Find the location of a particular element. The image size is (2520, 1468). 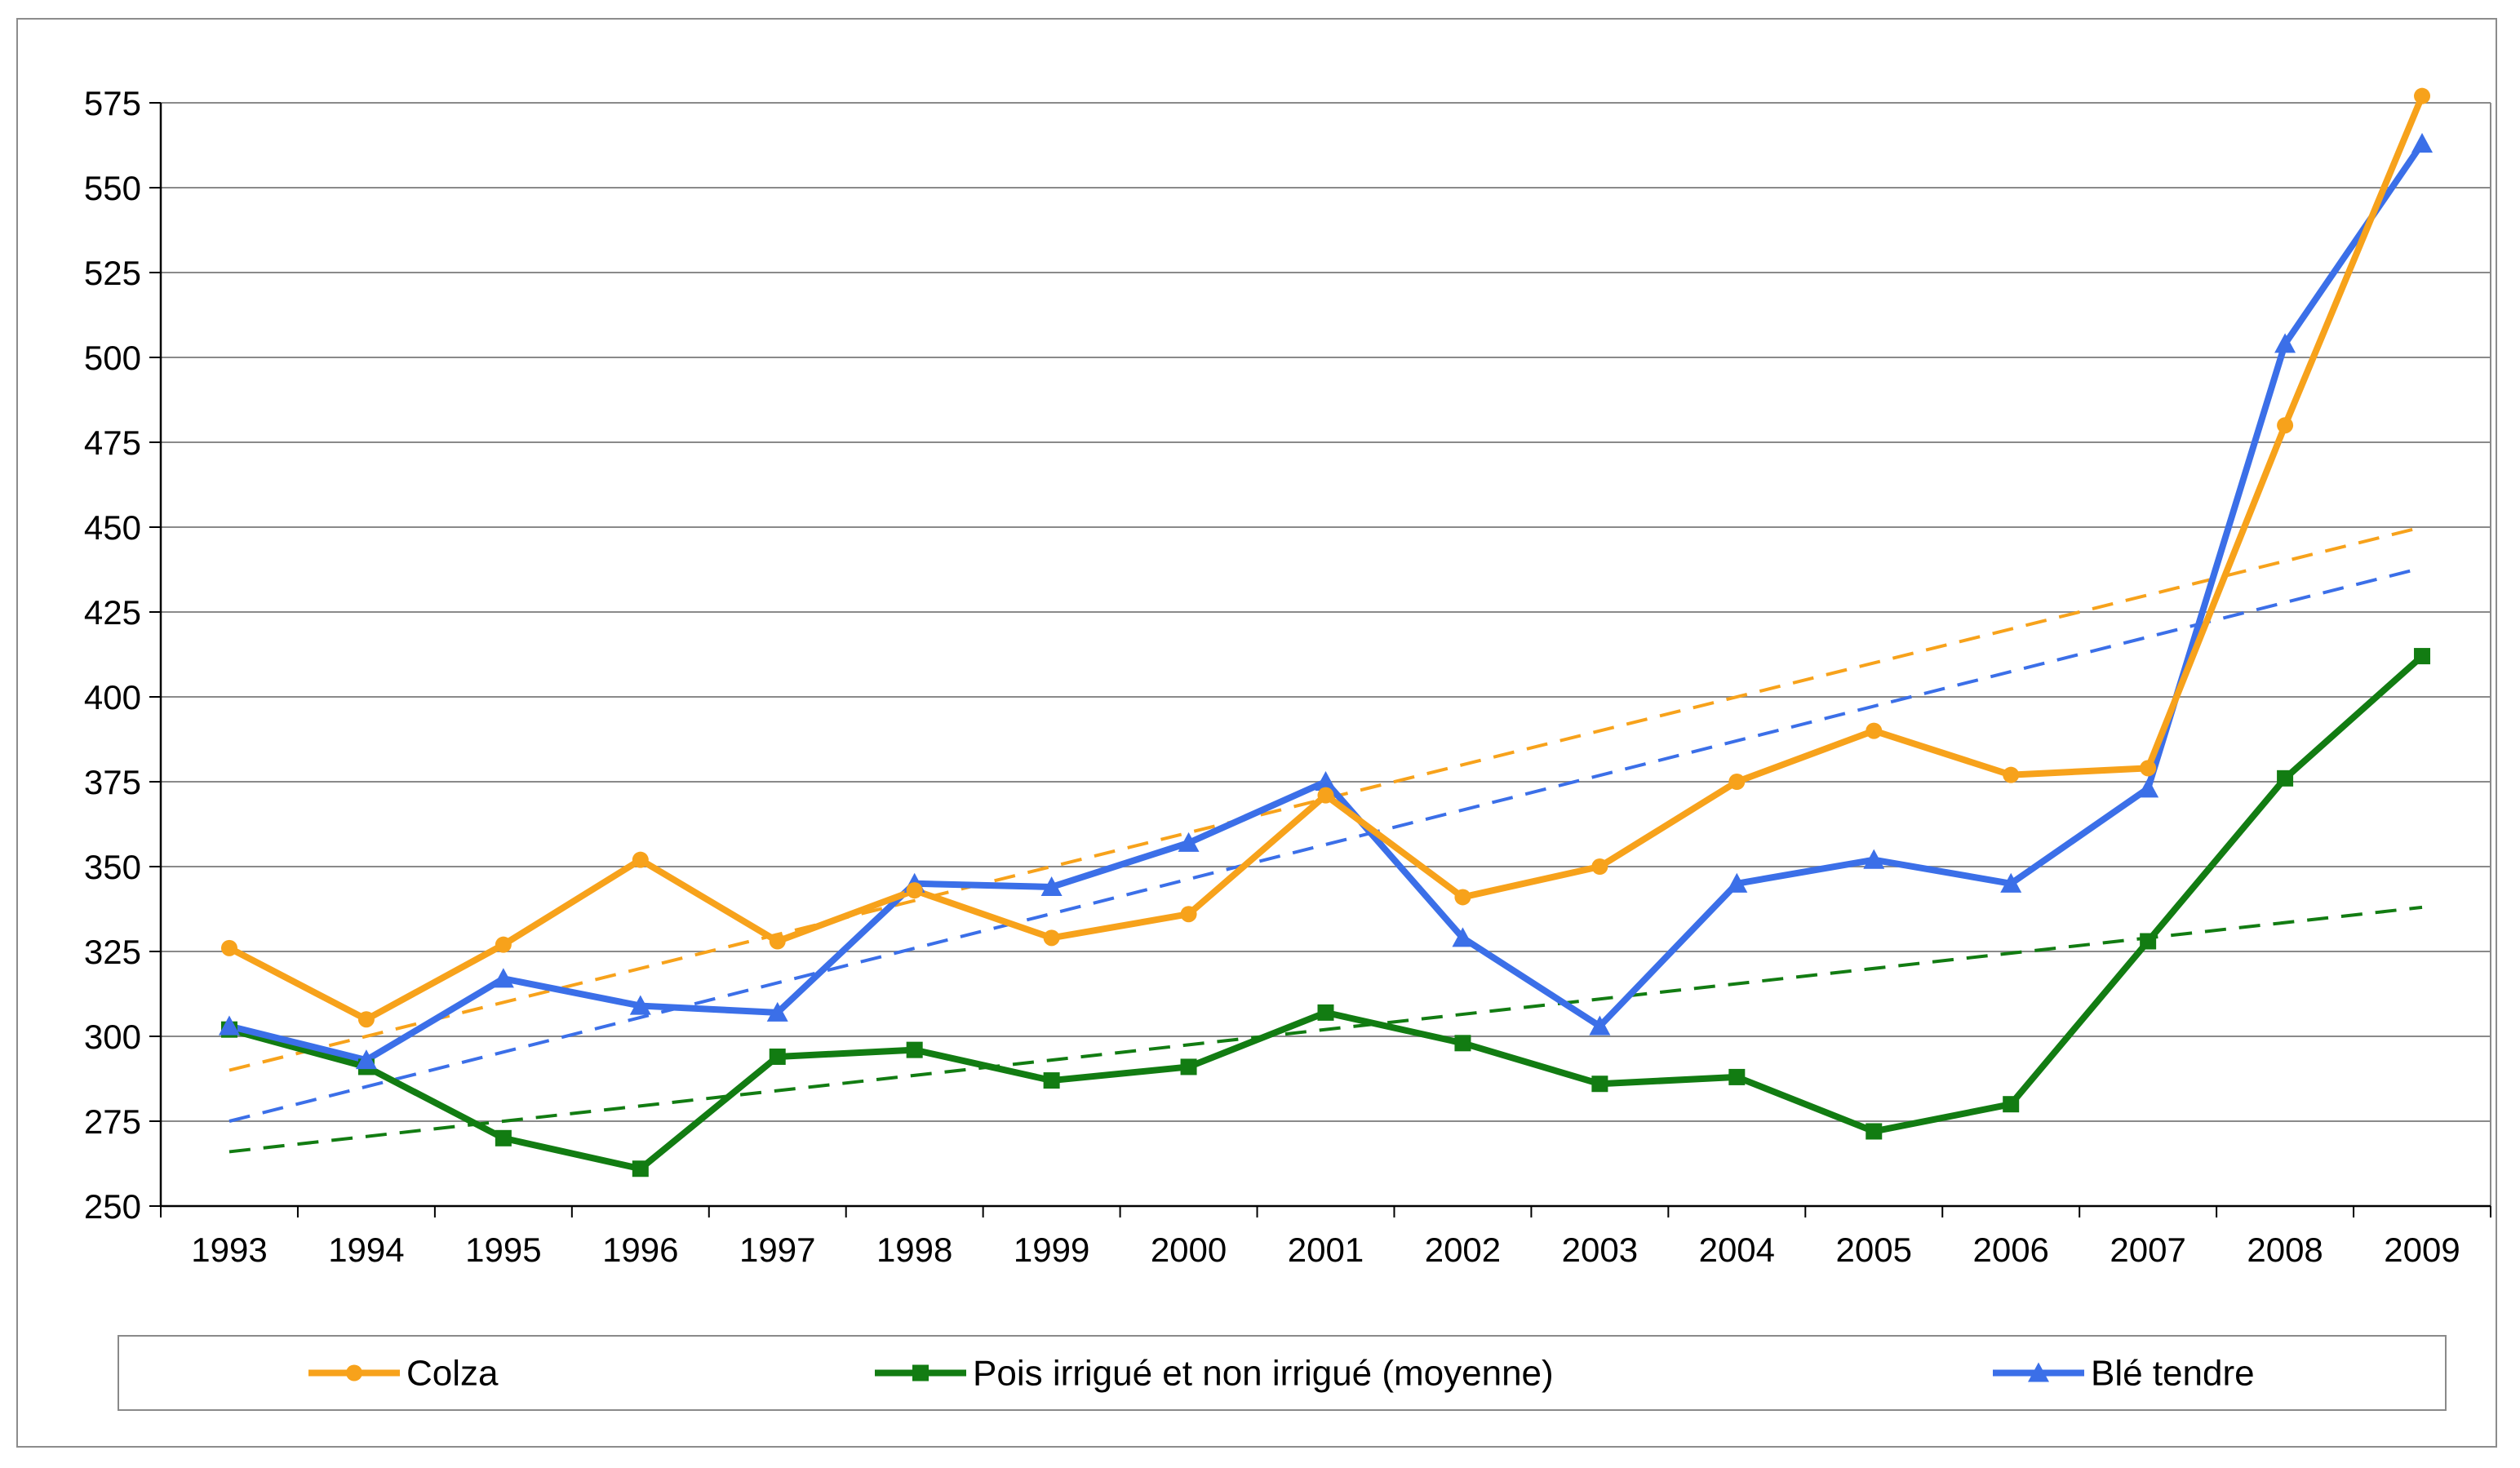

x-tick-label: 1999 is located at coordinates (1052, 1250).